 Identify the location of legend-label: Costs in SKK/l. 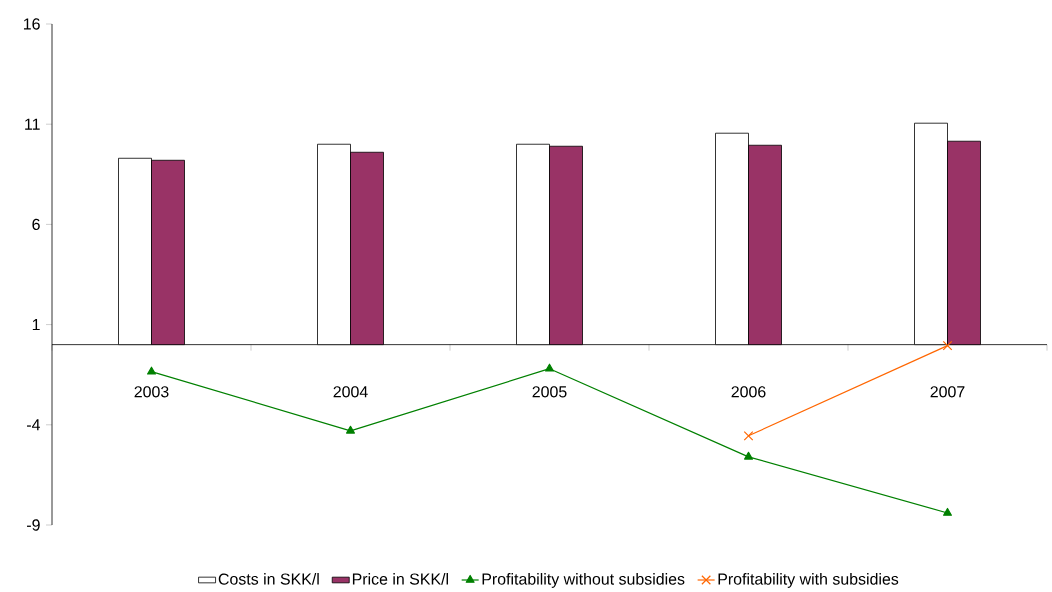
(268, 579).